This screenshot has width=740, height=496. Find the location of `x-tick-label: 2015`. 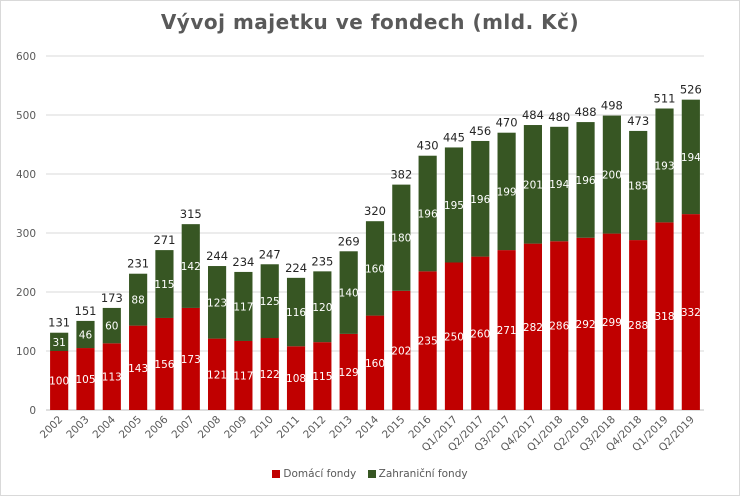

x-tick-label: 2015 is located at coordinates (393, 427).